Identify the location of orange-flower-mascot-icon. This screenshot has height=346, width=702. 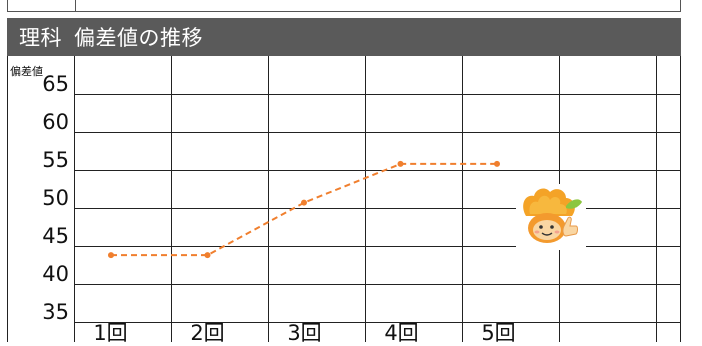
(551, 217).